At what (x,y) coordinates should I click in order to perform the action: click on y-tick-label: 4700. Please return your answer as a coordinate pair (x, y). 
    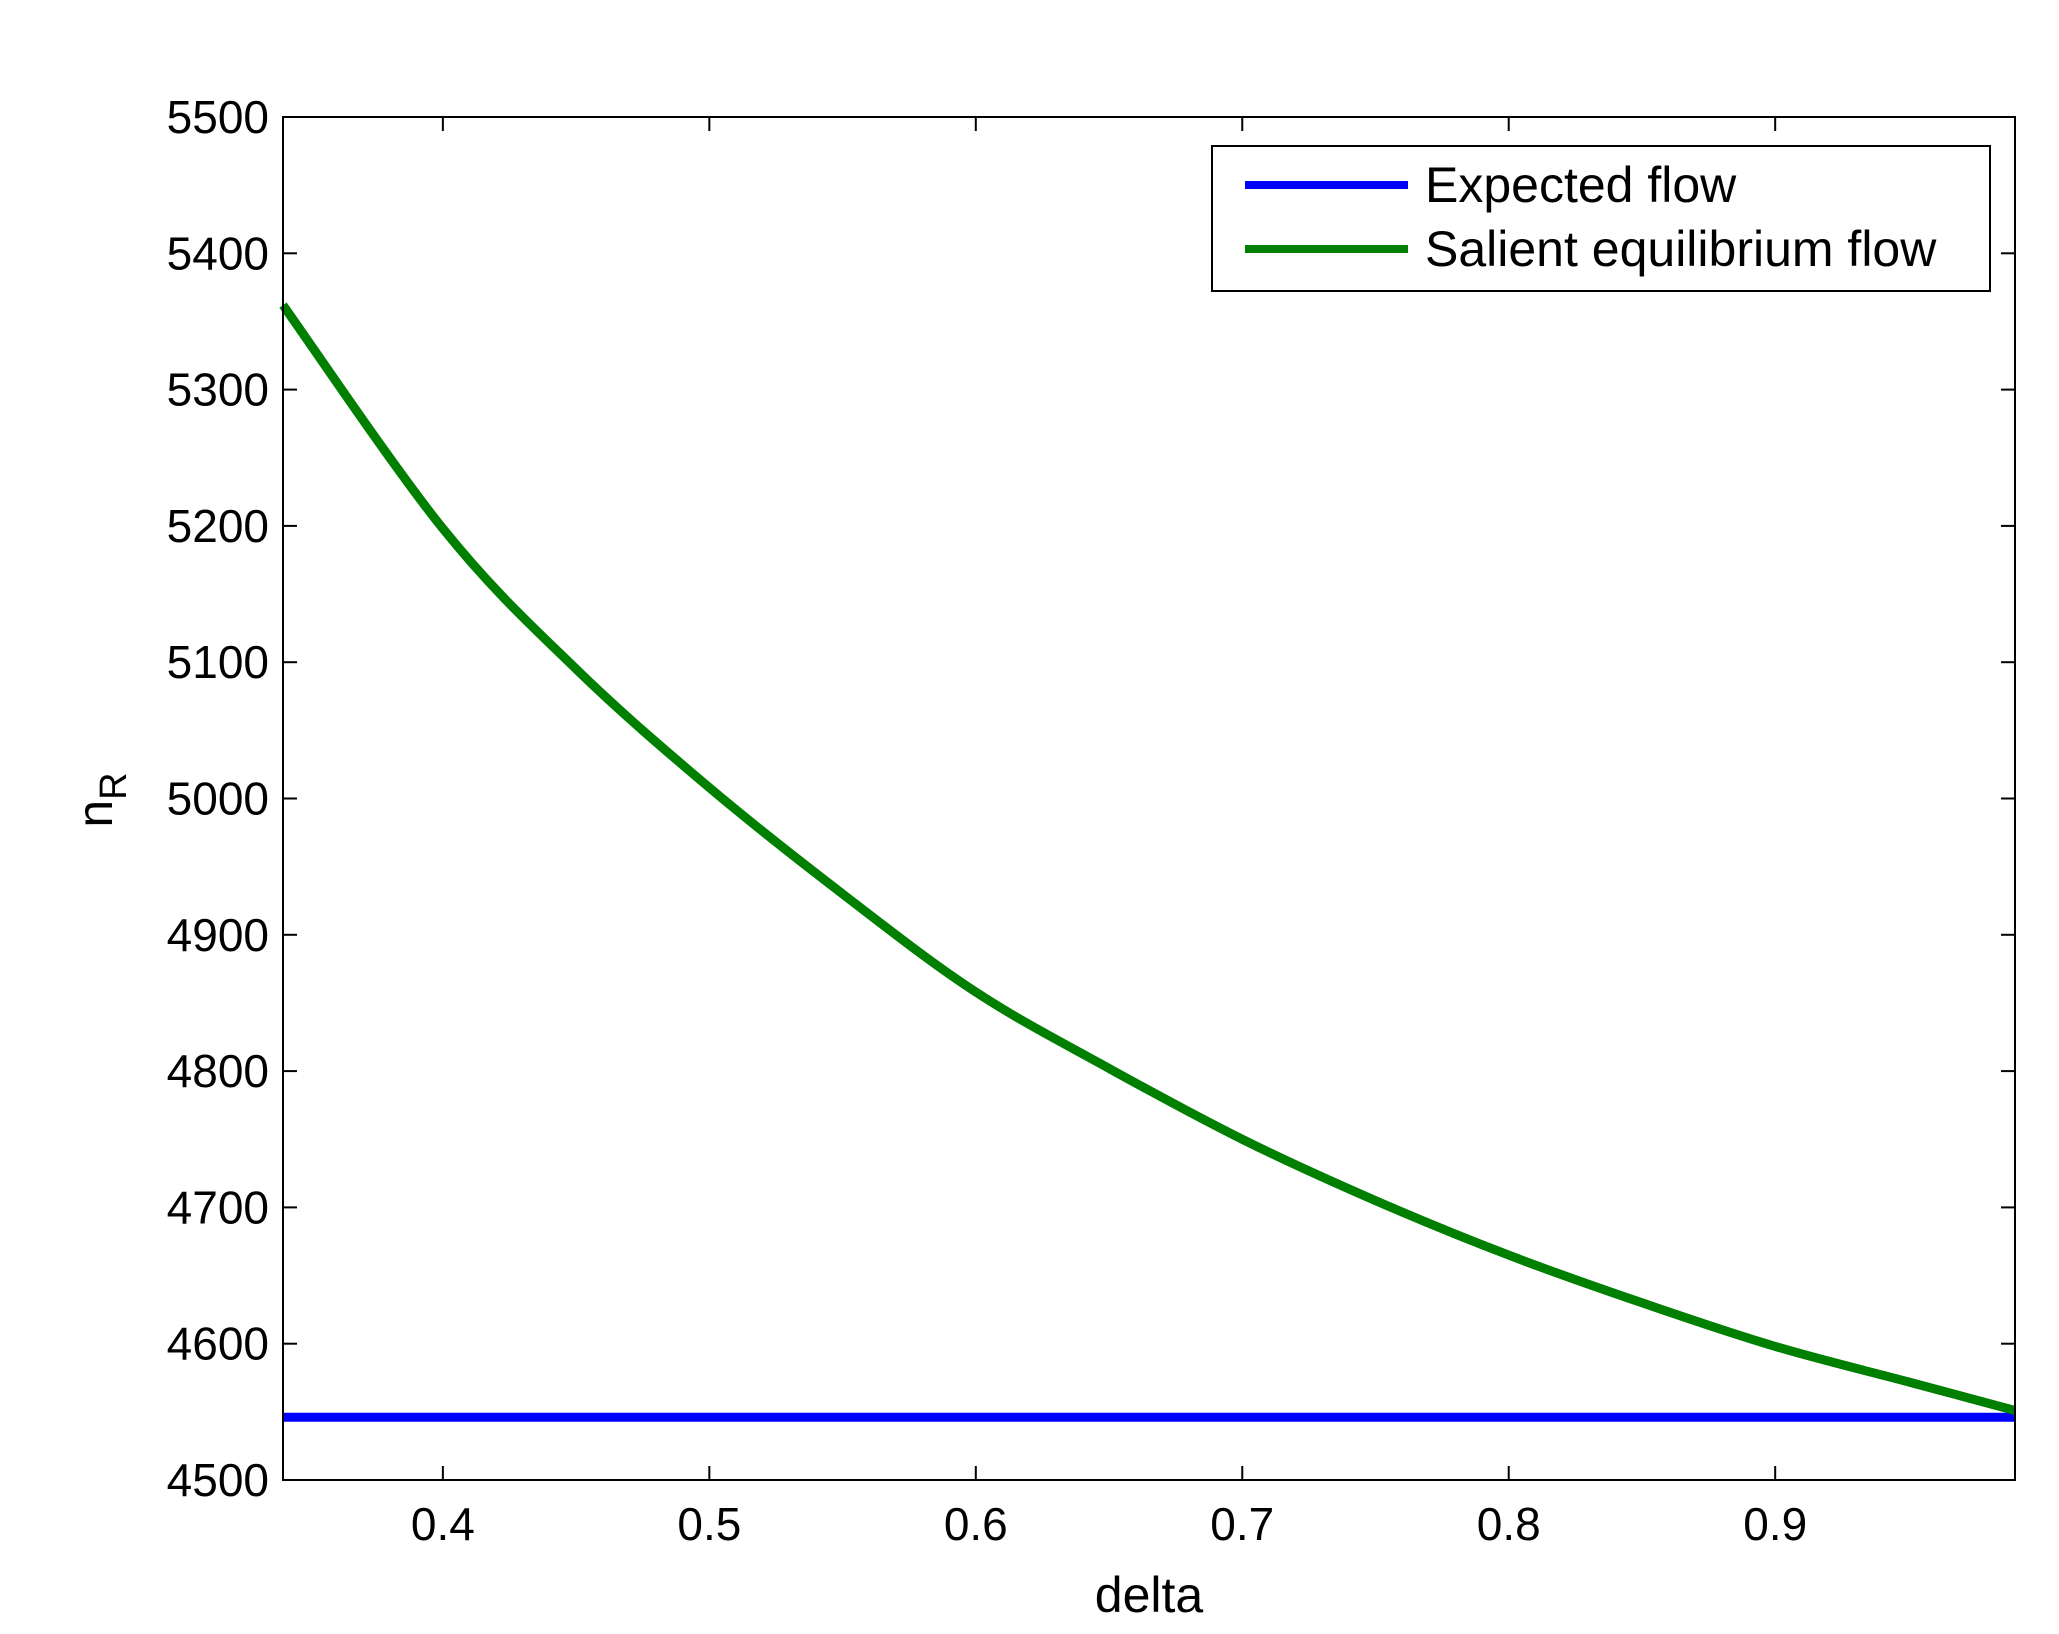
    Looking at the image, I should click on (218, 1207).